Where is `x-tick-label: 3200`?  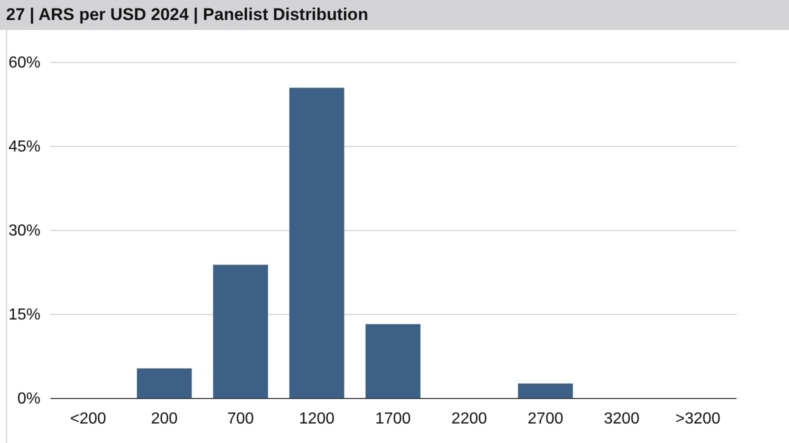 x-tick-label: 3200 is located at coordinates (622, 419).